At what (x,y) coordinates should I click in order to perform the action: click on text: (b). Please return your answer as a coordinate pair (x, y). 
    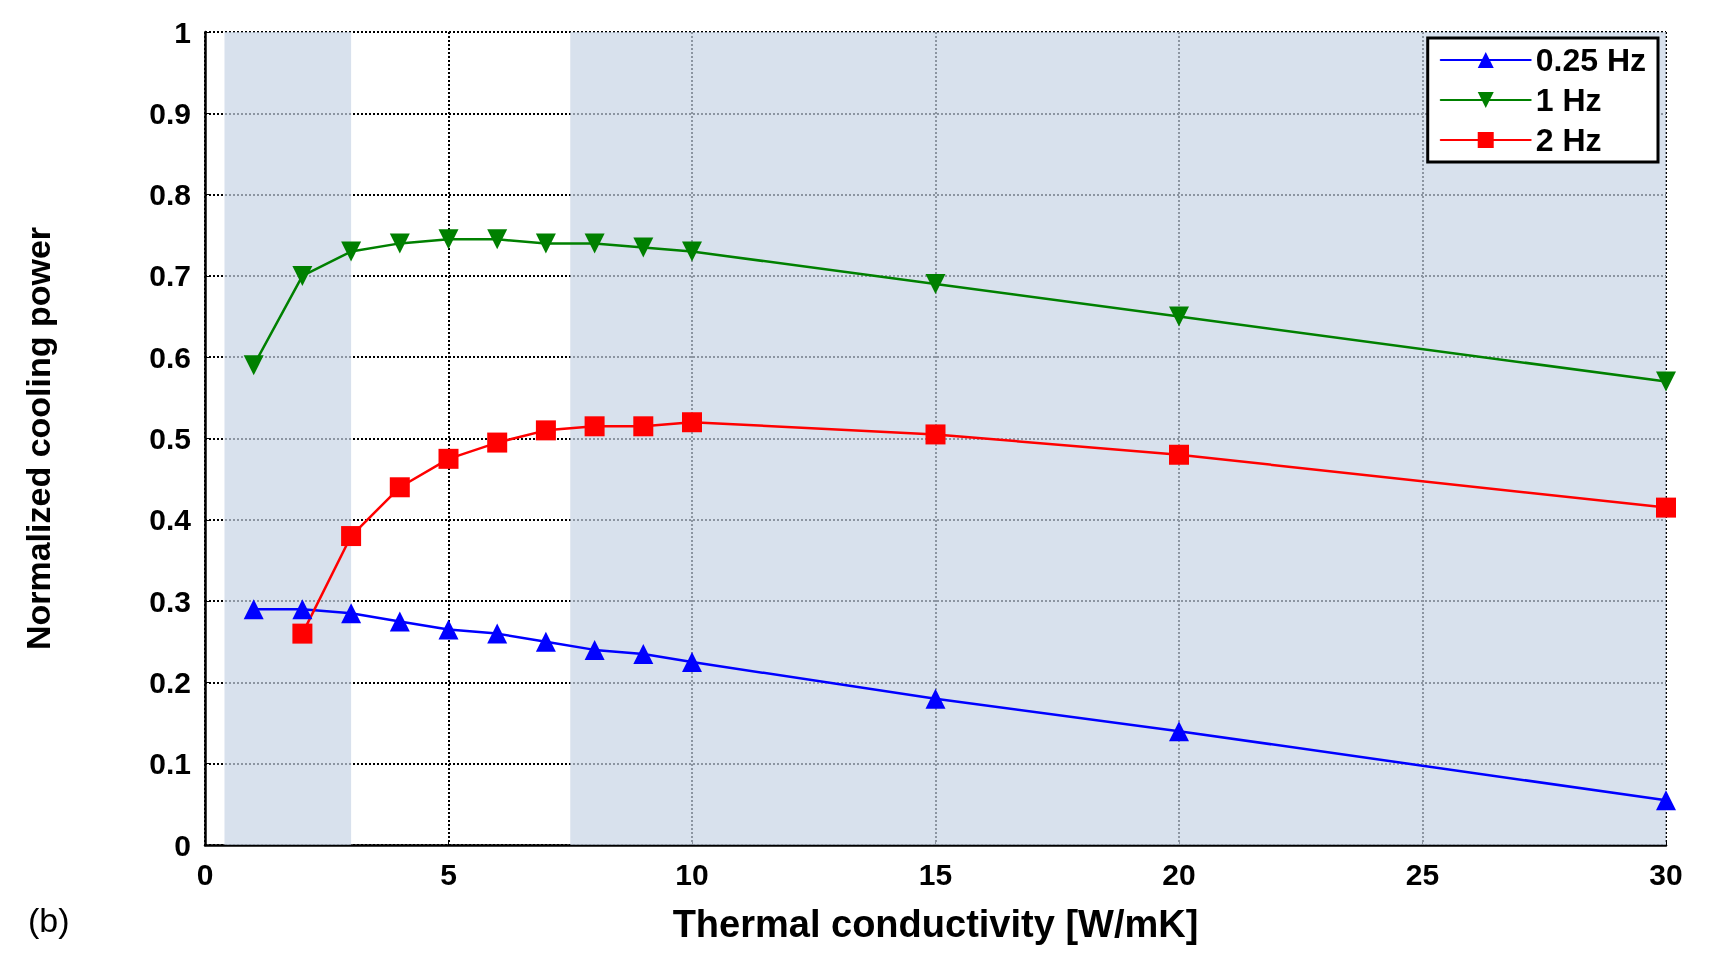
    Looking at the image, I should click on (49, 920).